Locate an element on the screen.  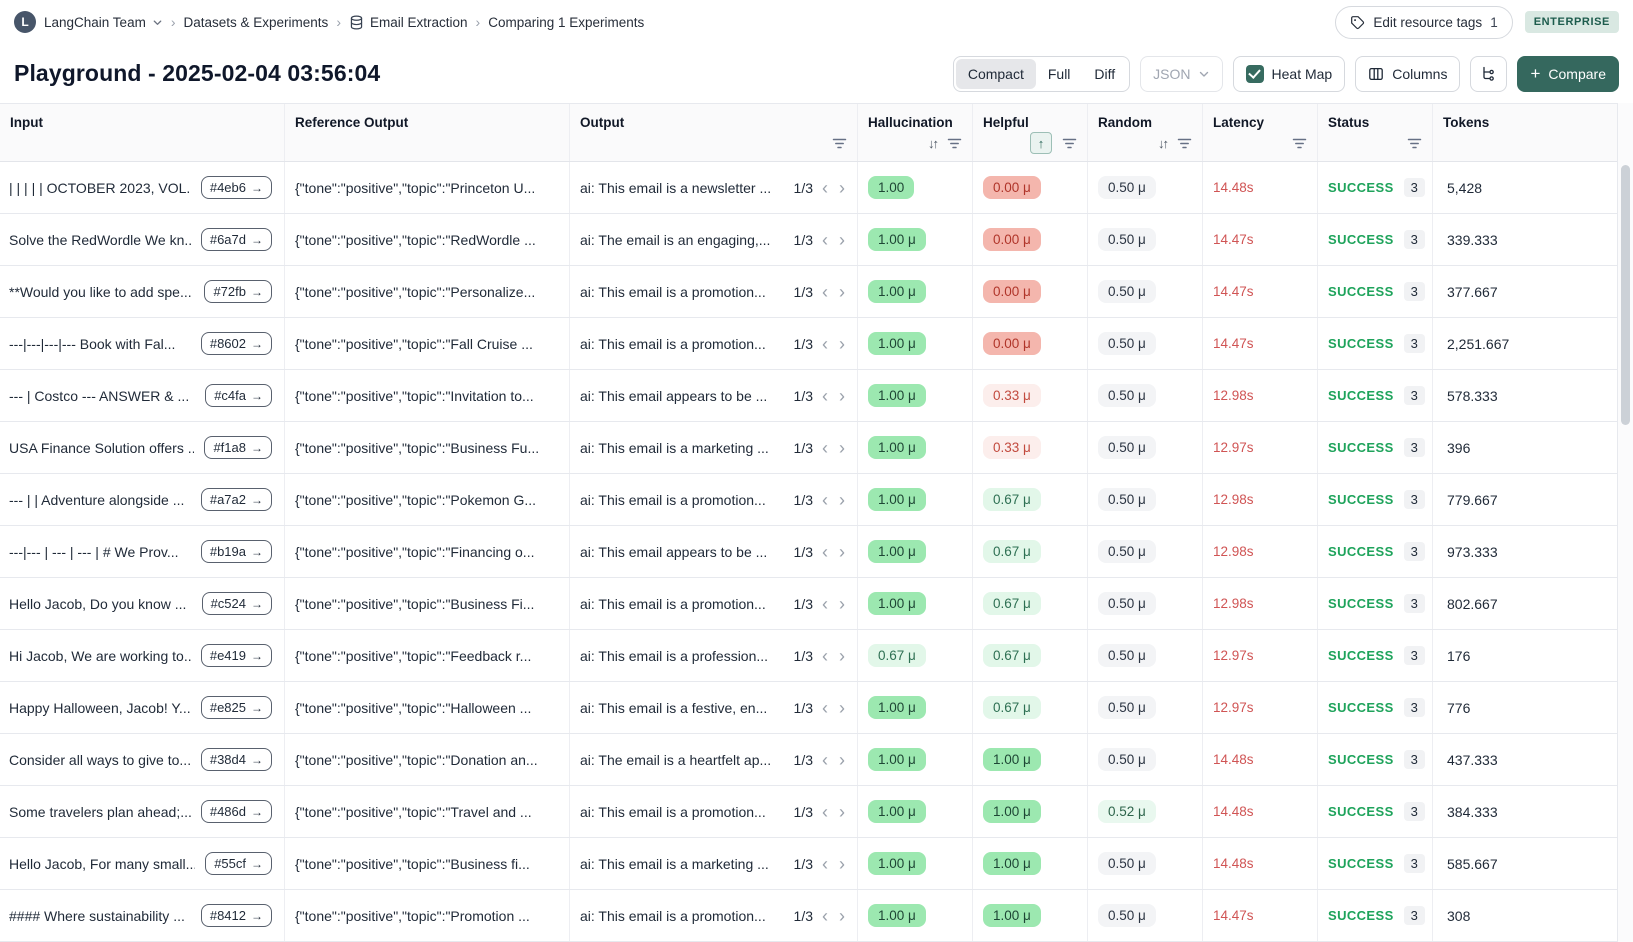
view-mode-diff: Diff is located at coordinates (1104, 74).